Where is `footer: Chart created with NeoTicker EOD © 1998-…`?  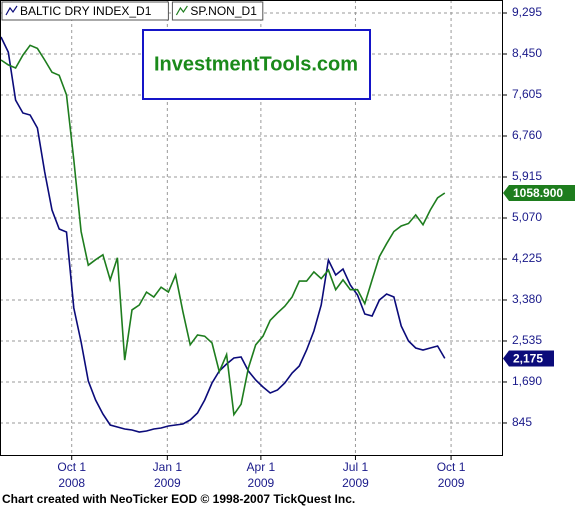
footer: Chart created with NeoTicker EOD © 1998-… is located at coordinates (178, 499).